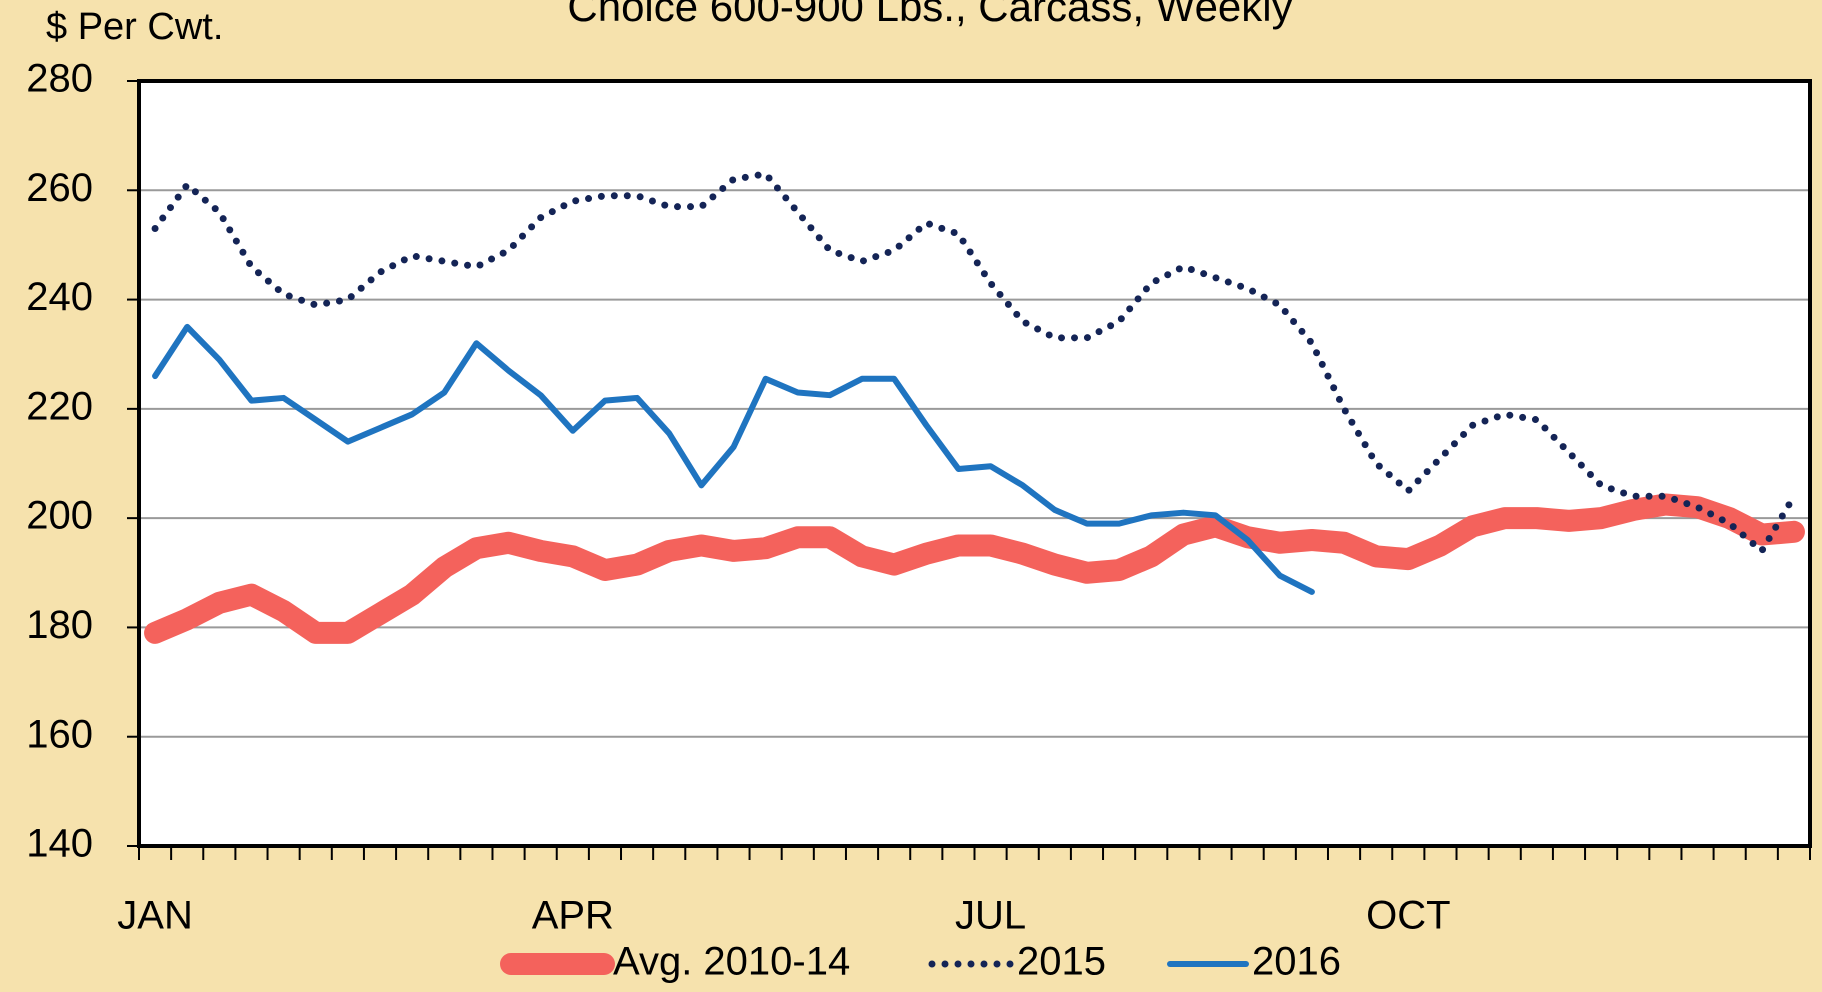 Image resolution: width=1822 pixels, height=992 pixels. What do you see at coordinates (59, 625) in the screenshot?
I see `y-tick-label: 180` at bounding box center [59, 625].